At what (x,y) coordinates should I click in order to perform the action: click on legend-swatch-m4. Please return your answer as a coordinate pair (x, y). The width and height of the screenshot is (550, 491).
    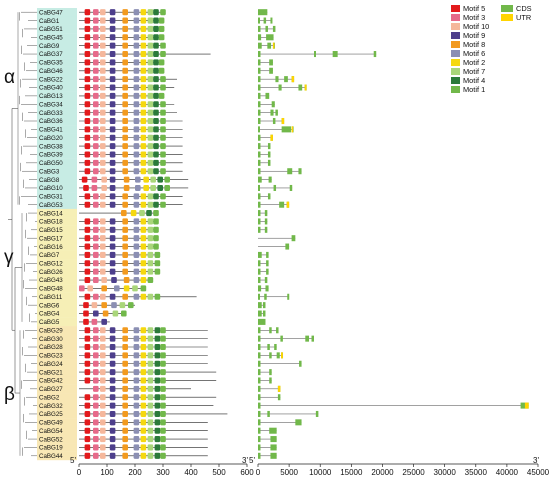
    Looking at the image, I should click on (455, 80).